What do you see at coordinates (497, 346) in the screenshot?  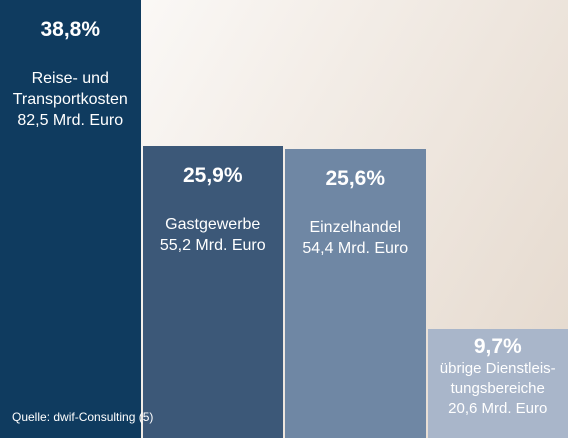 I see `value-label: 9,7%` at bounding box center [497, 346].